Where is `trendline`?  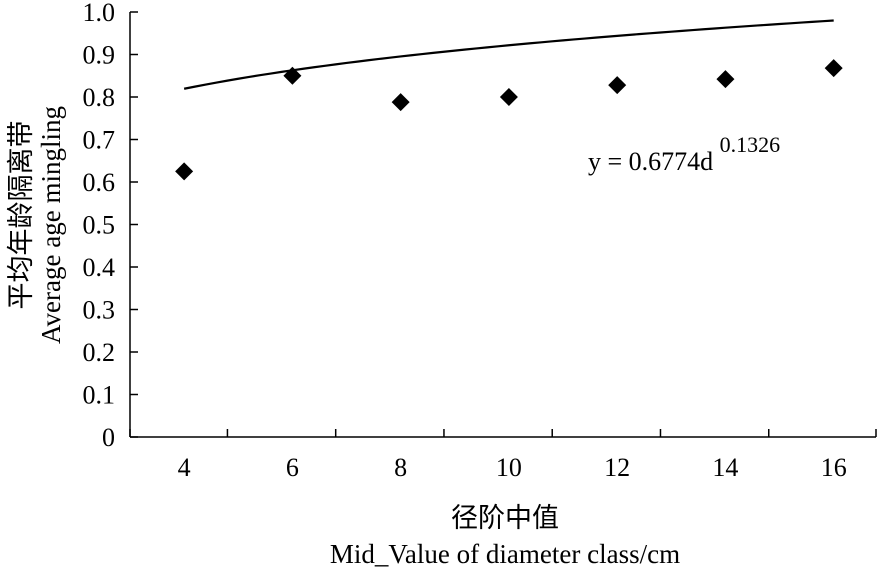
trendline is located at coordinates (508, 54).